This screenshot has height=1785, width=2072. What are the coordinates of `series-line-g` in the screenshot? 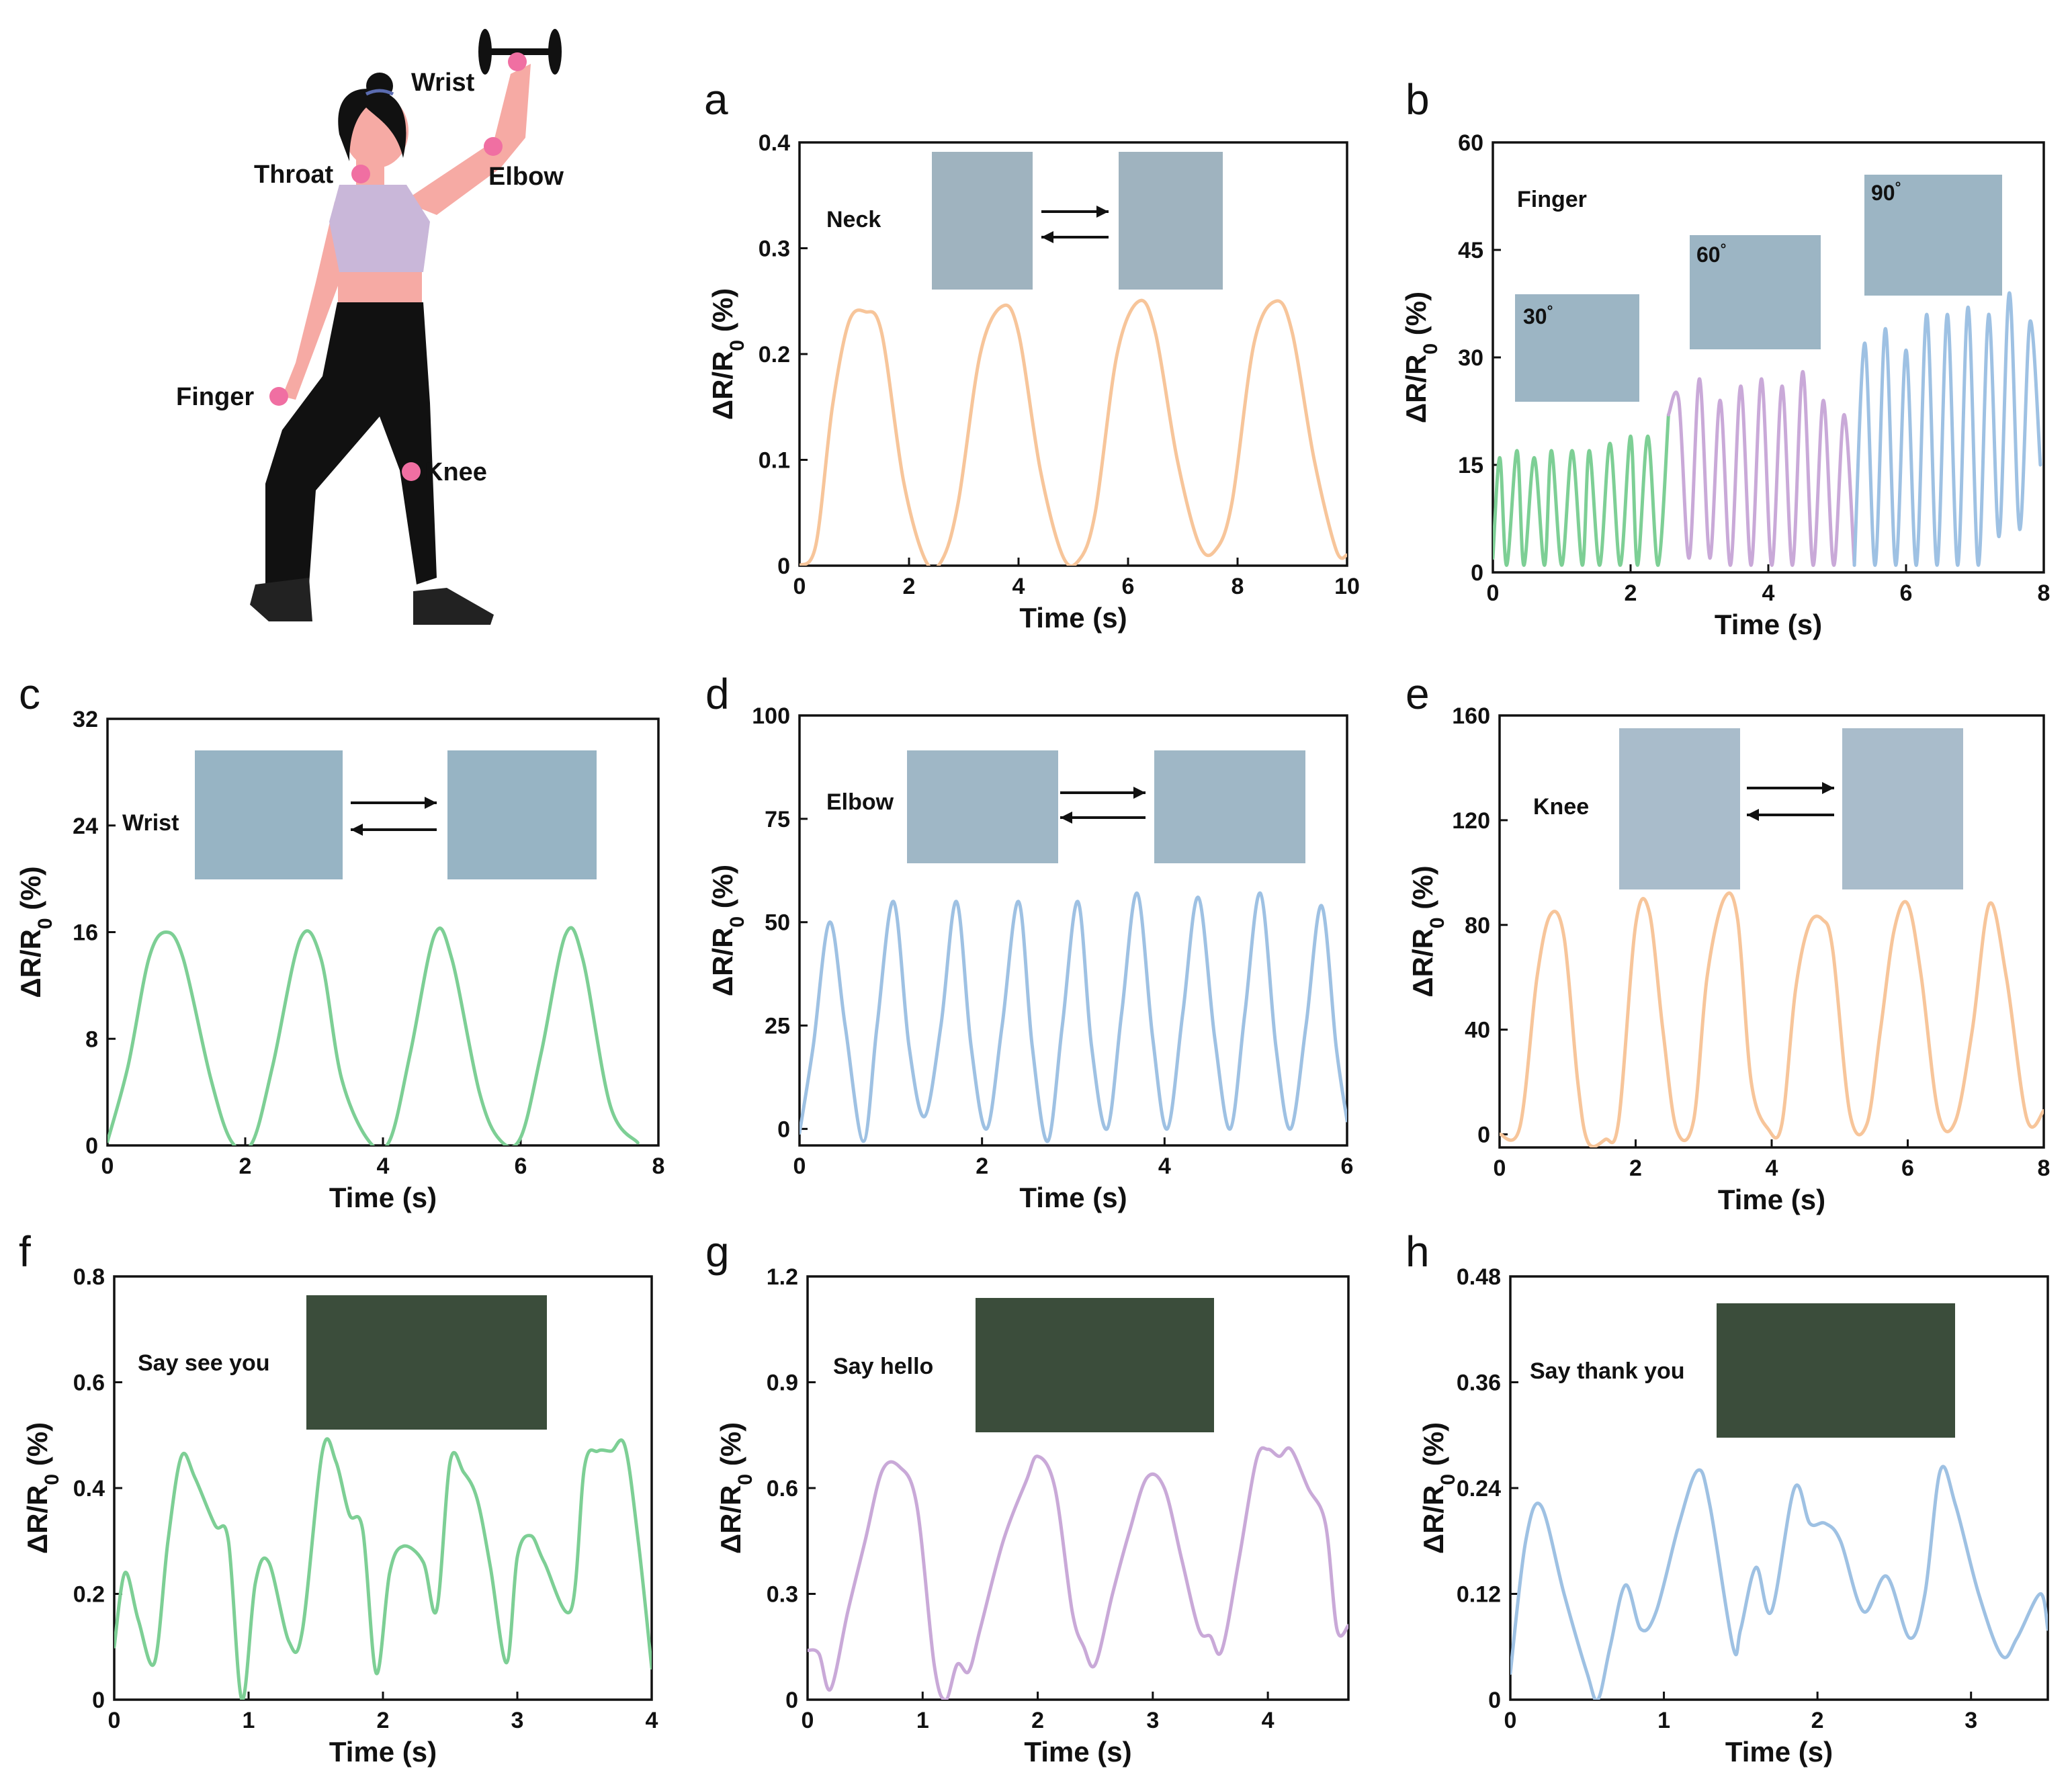 It's located at (1078, 1573).